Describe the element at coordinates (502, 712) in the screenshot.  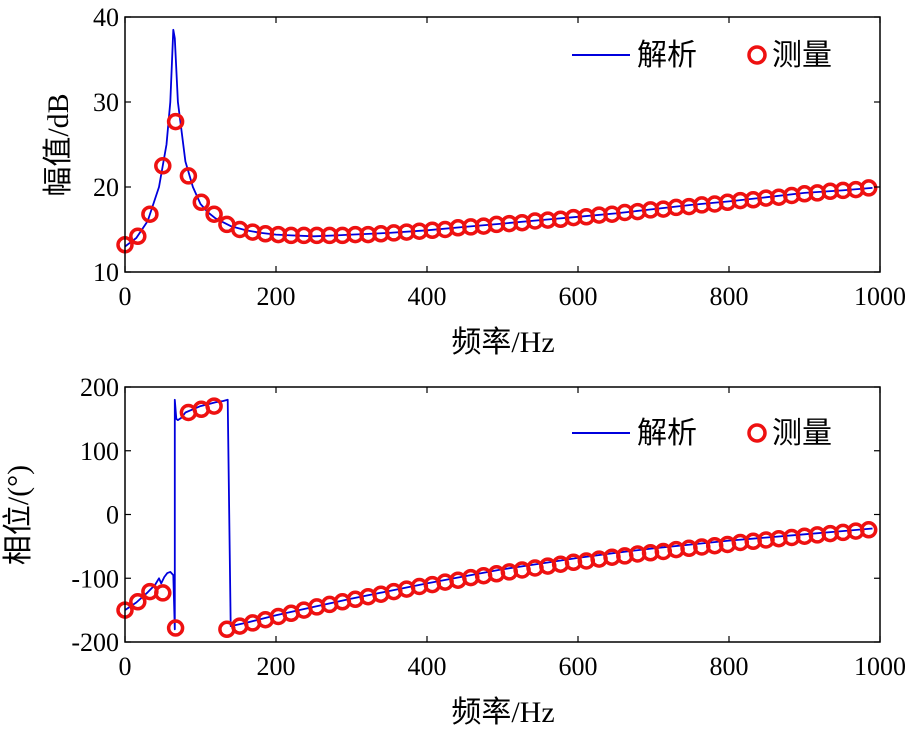
I see `phase-x-axis-label: 频率/Hz` at that location.